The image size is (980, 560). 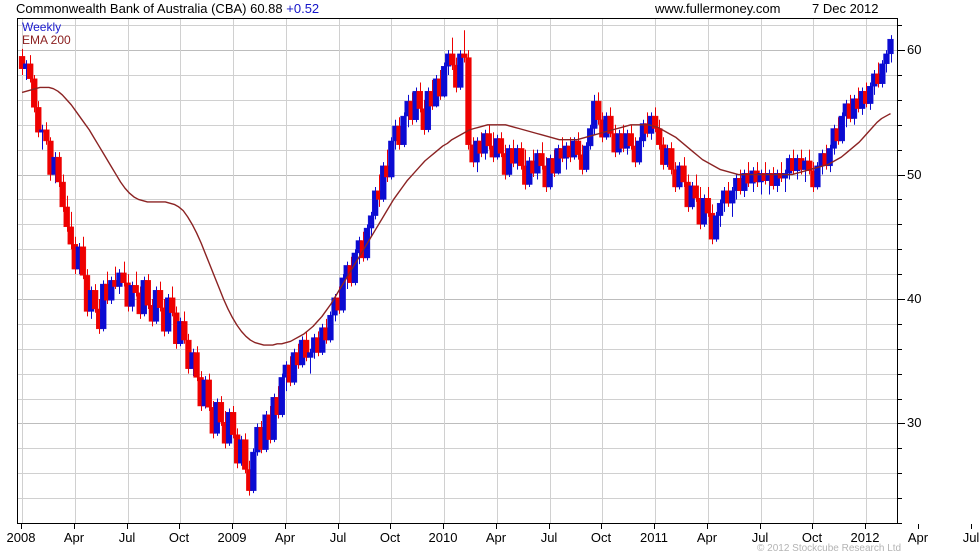 I want to click on time-axis-label: 2008, so click(x=21, y=537).